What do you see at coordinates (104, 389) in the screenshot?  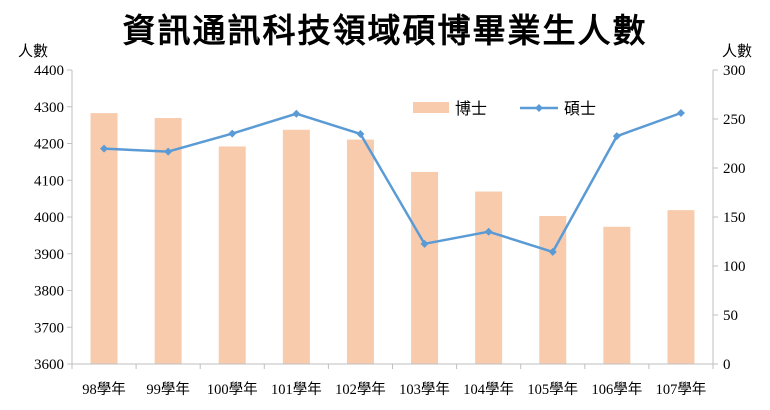 I see `x-tick-label: 98學年` at bounding box center [104, 389].